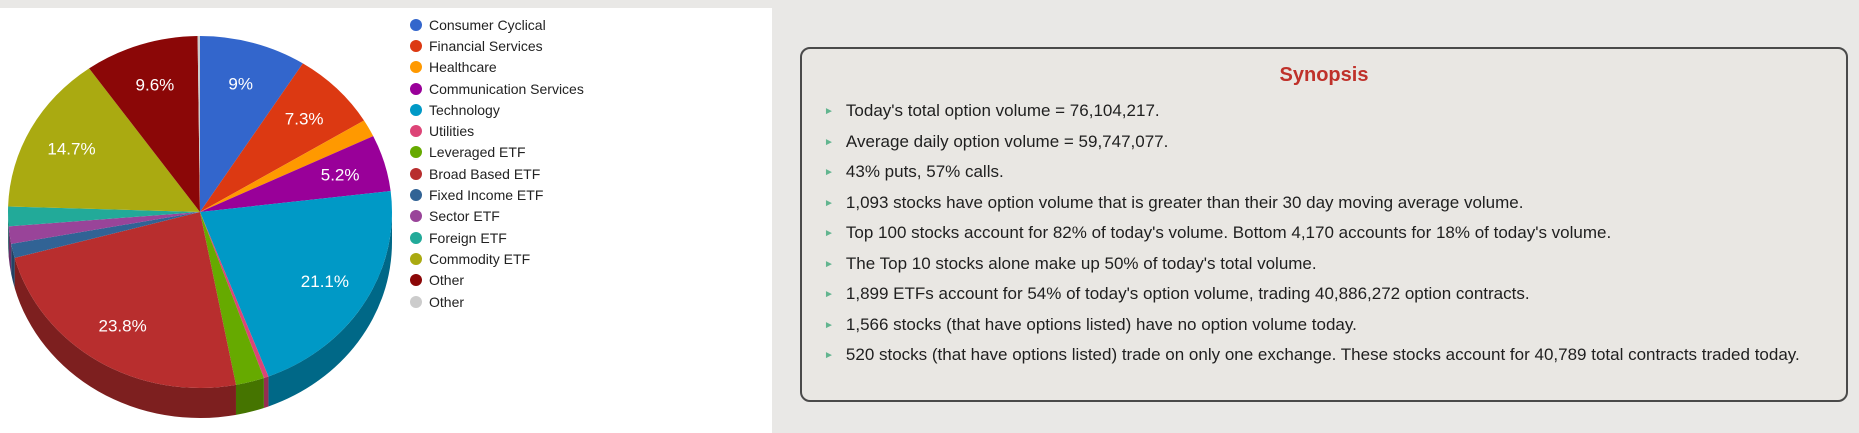 The height and width of the screenshot is (433, 1859). What do you see at coordinates (452, 131) in the screenshot?
I see `legend-label: Utilities` at bounding box center [452, 131].